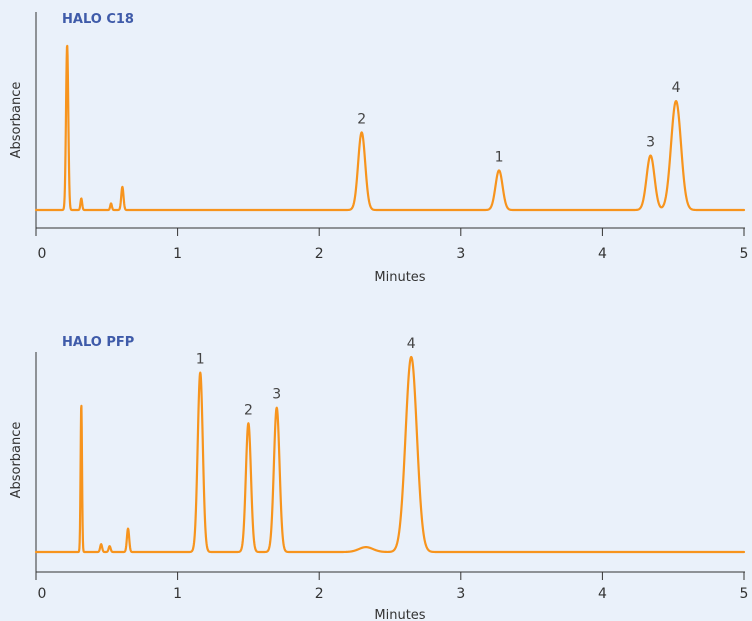  I want to click on chart-1-x-tick-label: 2, so click(319, 254).